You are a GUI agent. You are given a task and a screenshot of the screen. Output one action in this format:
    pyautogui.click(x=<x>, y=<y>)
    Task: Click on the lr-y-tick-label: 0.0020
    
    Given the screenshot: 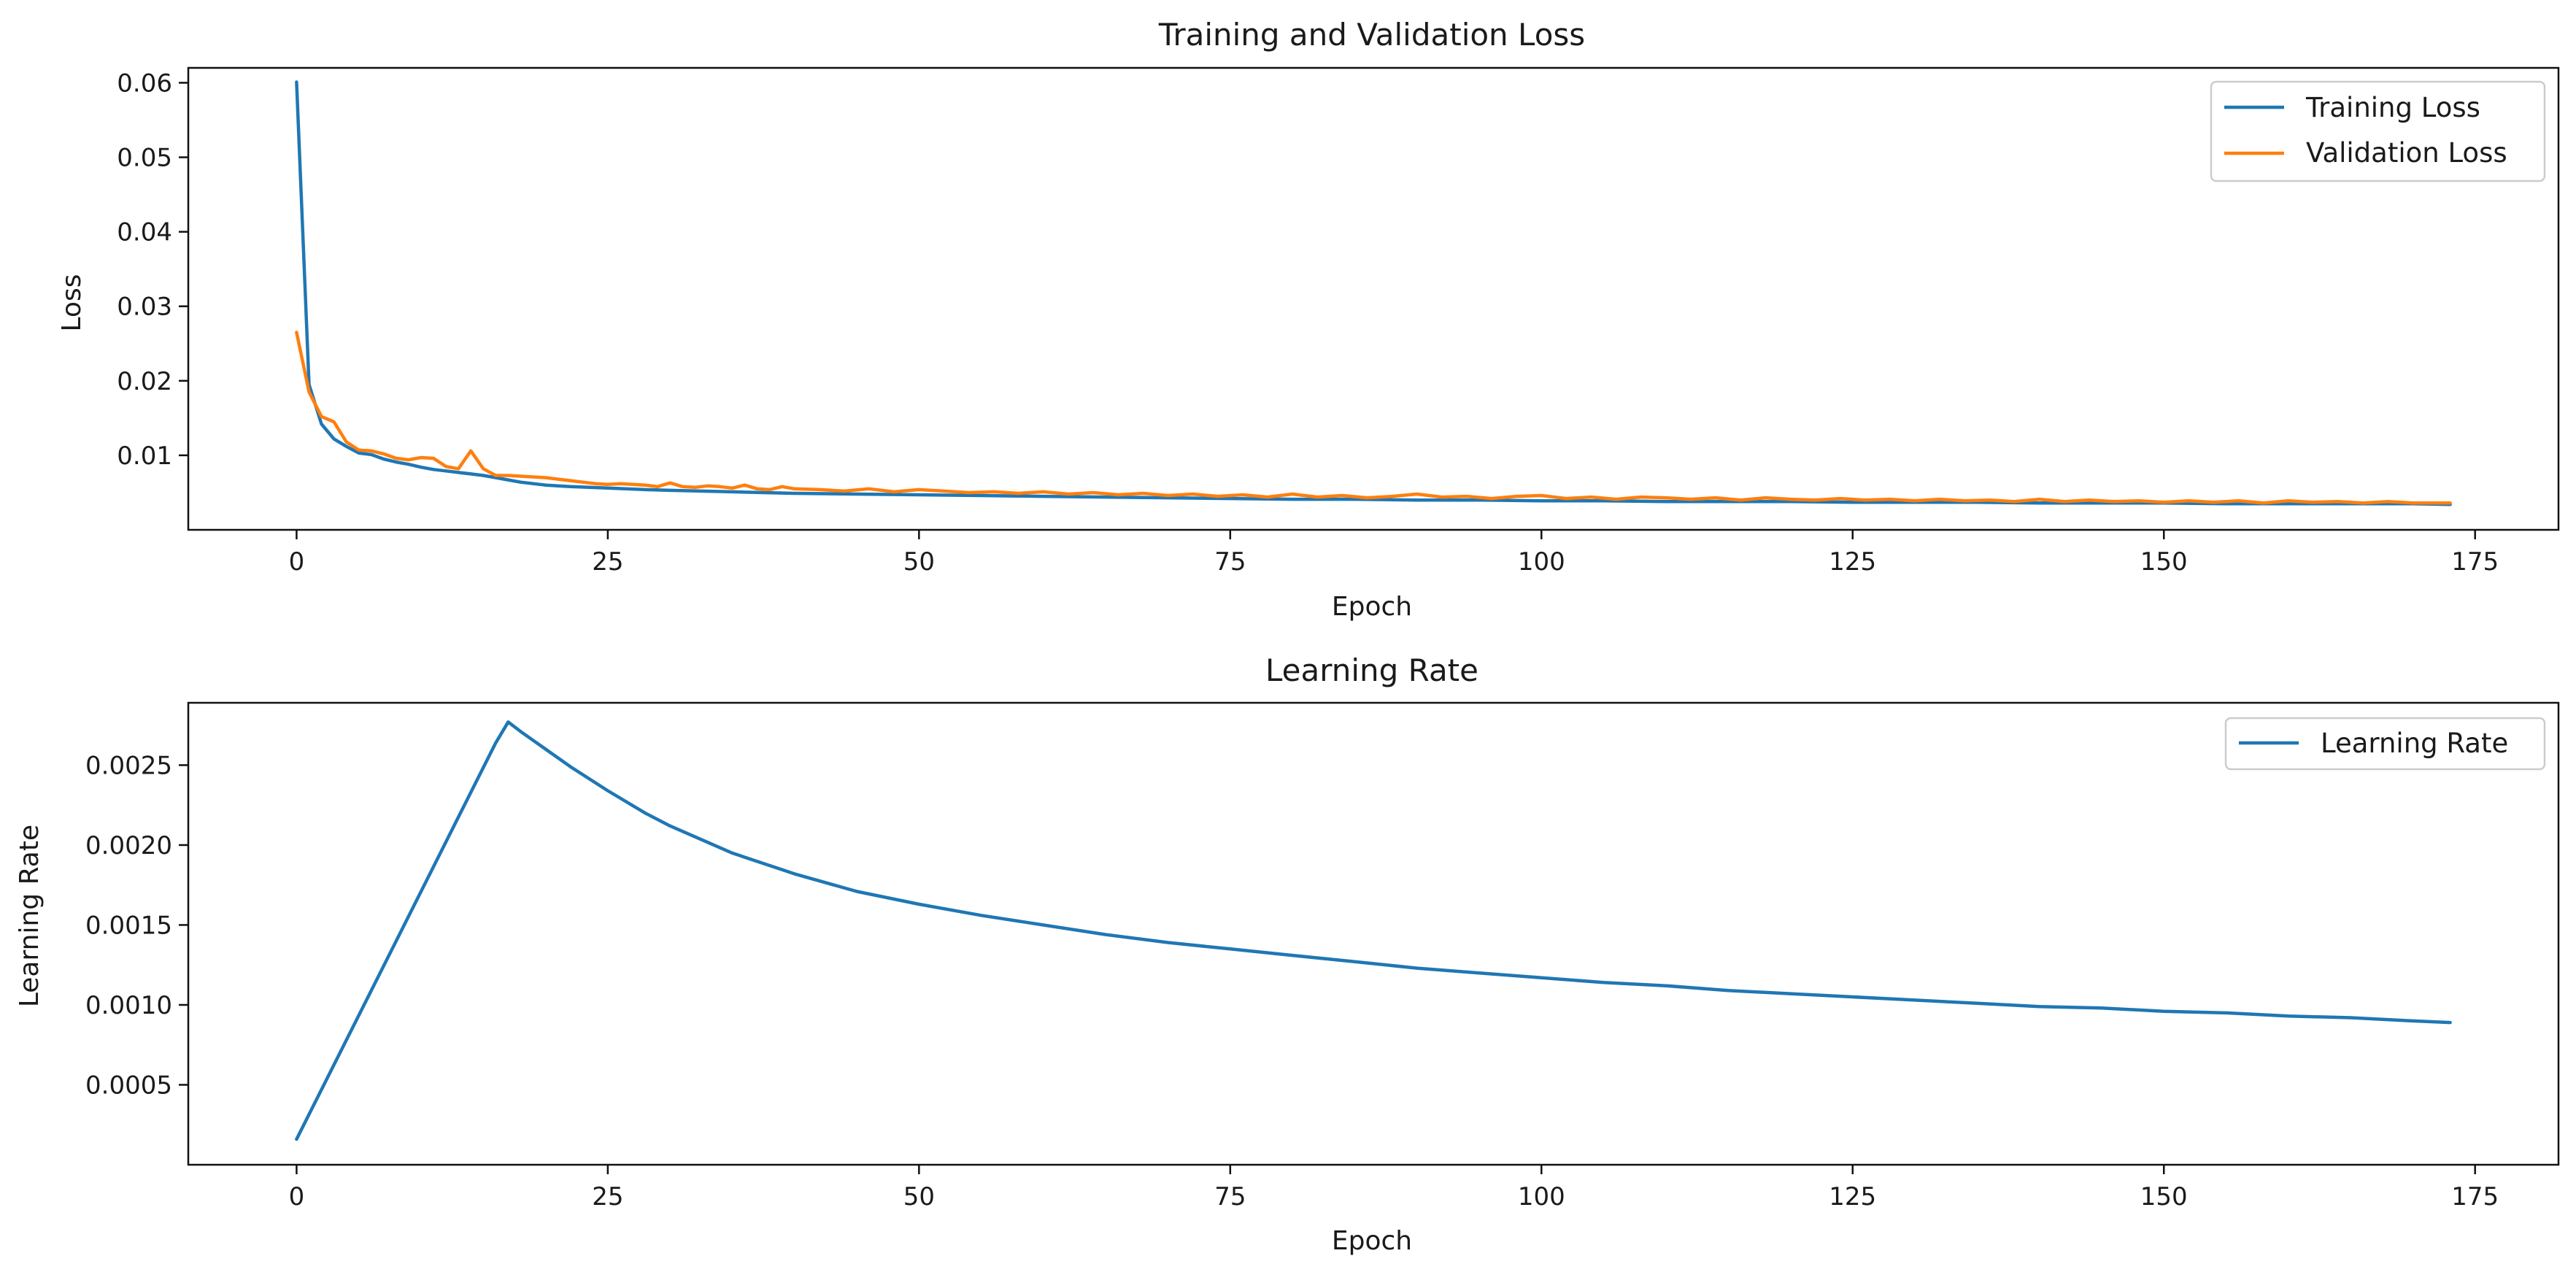 What is the action you would take?
    pyautogui.click(x=128, y=845)
    